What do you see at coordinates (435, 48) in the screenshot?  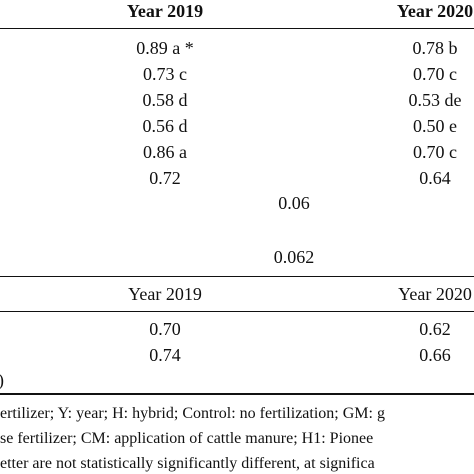 I see `table-cell: 0.78 b` at bounding box center [435, 48].